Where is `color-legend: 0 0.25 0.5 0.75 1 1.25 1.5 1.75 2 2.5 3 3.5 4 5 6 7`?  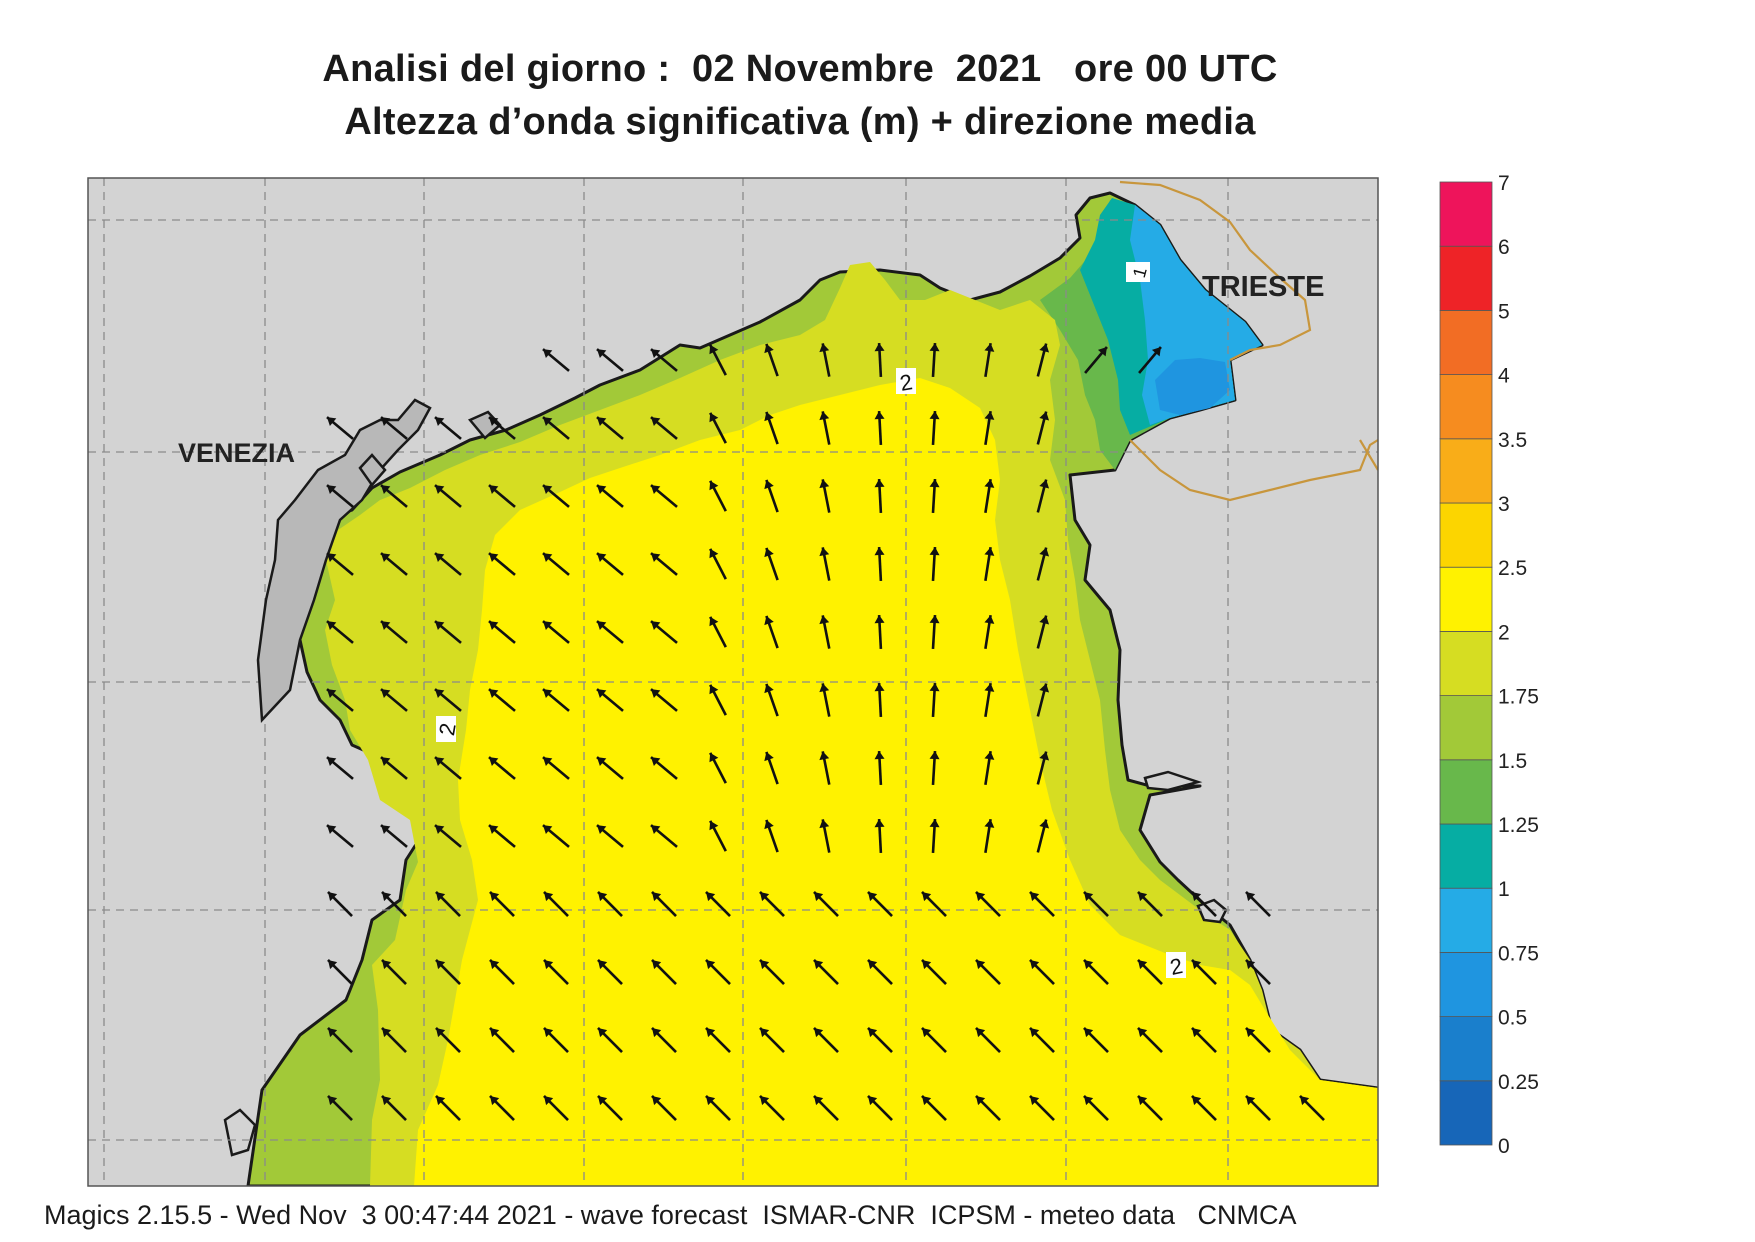
color-legend: 0 0.25 0.5 0.75 1 1.25 1.5 1.75 2 2.5 3 3.5 4 5 6 7 is located at coordinates (1489, 665).